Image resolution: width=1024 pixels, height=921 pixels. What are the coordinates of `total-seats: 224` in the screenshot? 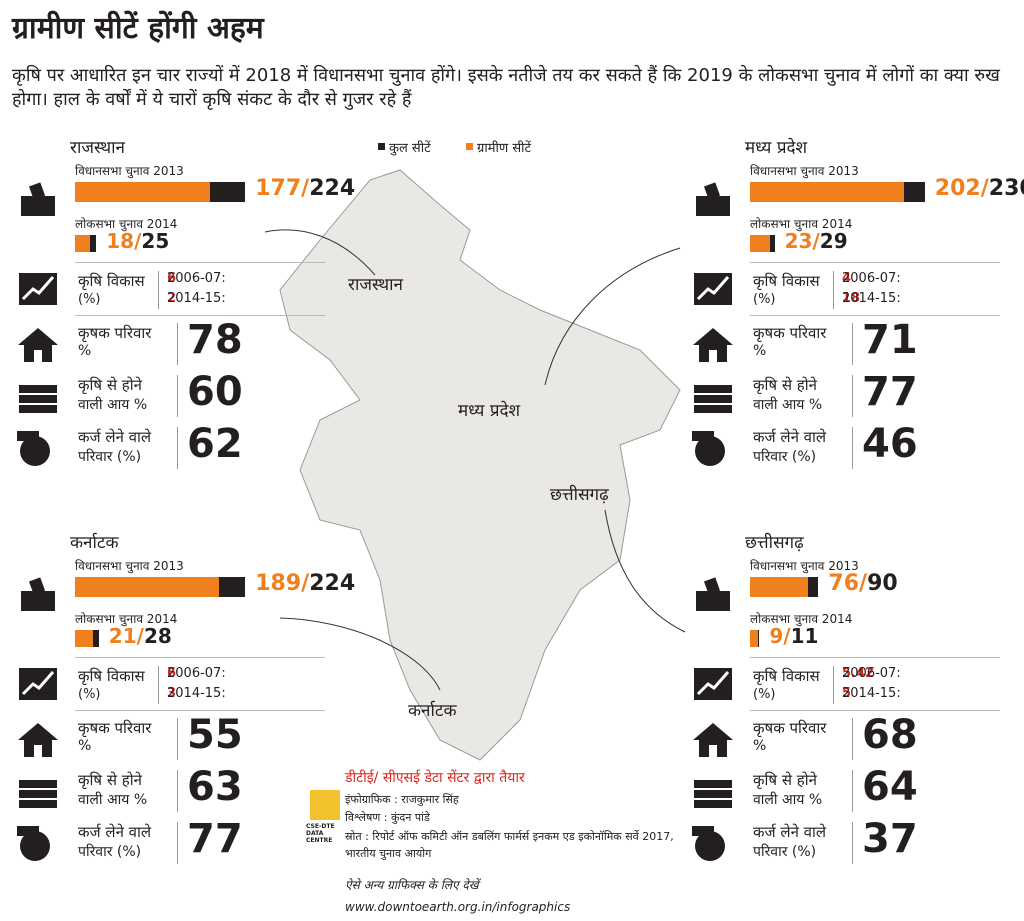 It's located at (332, 188).